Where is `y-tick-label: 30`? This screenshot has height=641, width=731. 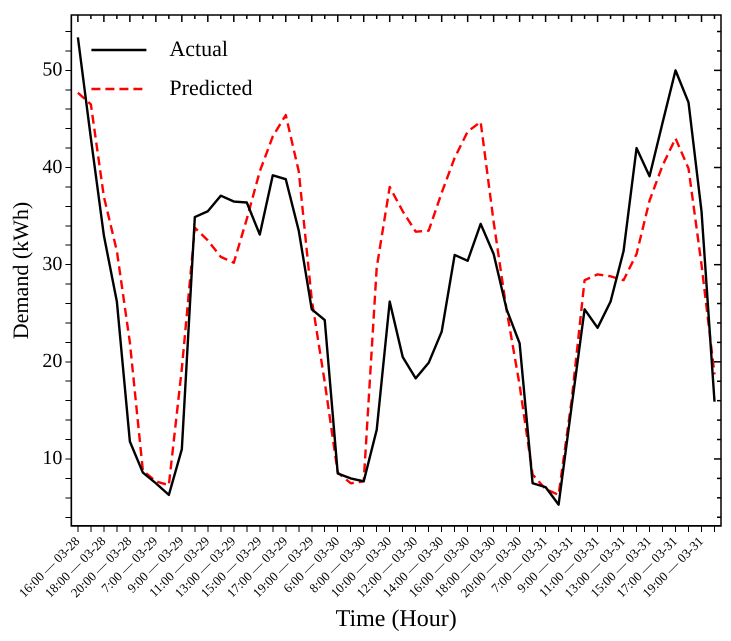
y-tick-label: 30 is located at coordinates (52, 263).